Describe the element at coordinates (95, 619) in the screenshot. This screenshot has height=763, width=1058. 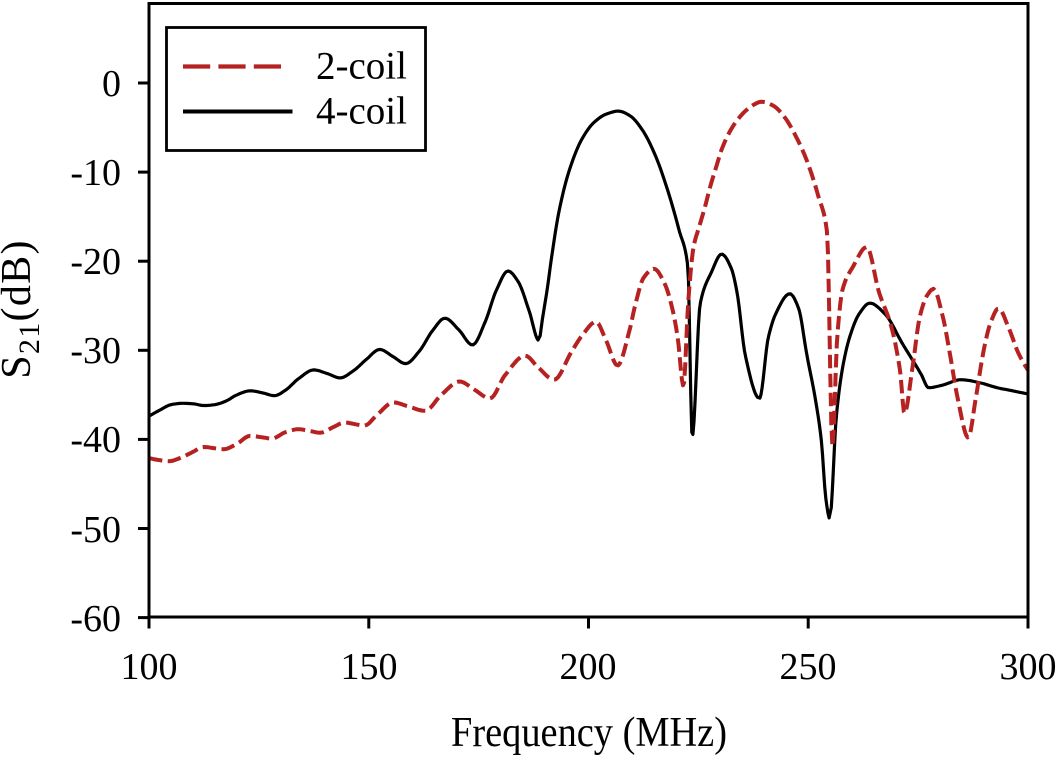
I see `svg-text: -60` at that location.